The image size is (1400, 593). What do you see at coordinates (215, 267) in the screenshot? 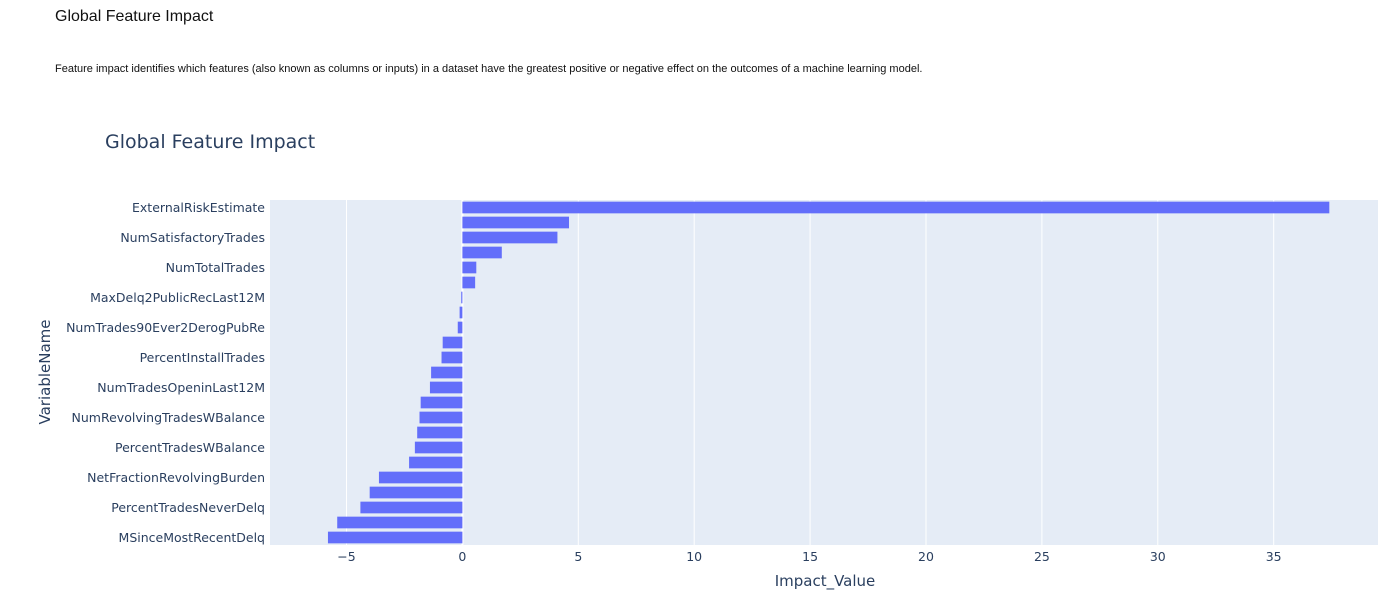
I see `y-tick-label: NumTotalTrades` at bounding box center [215, 267].